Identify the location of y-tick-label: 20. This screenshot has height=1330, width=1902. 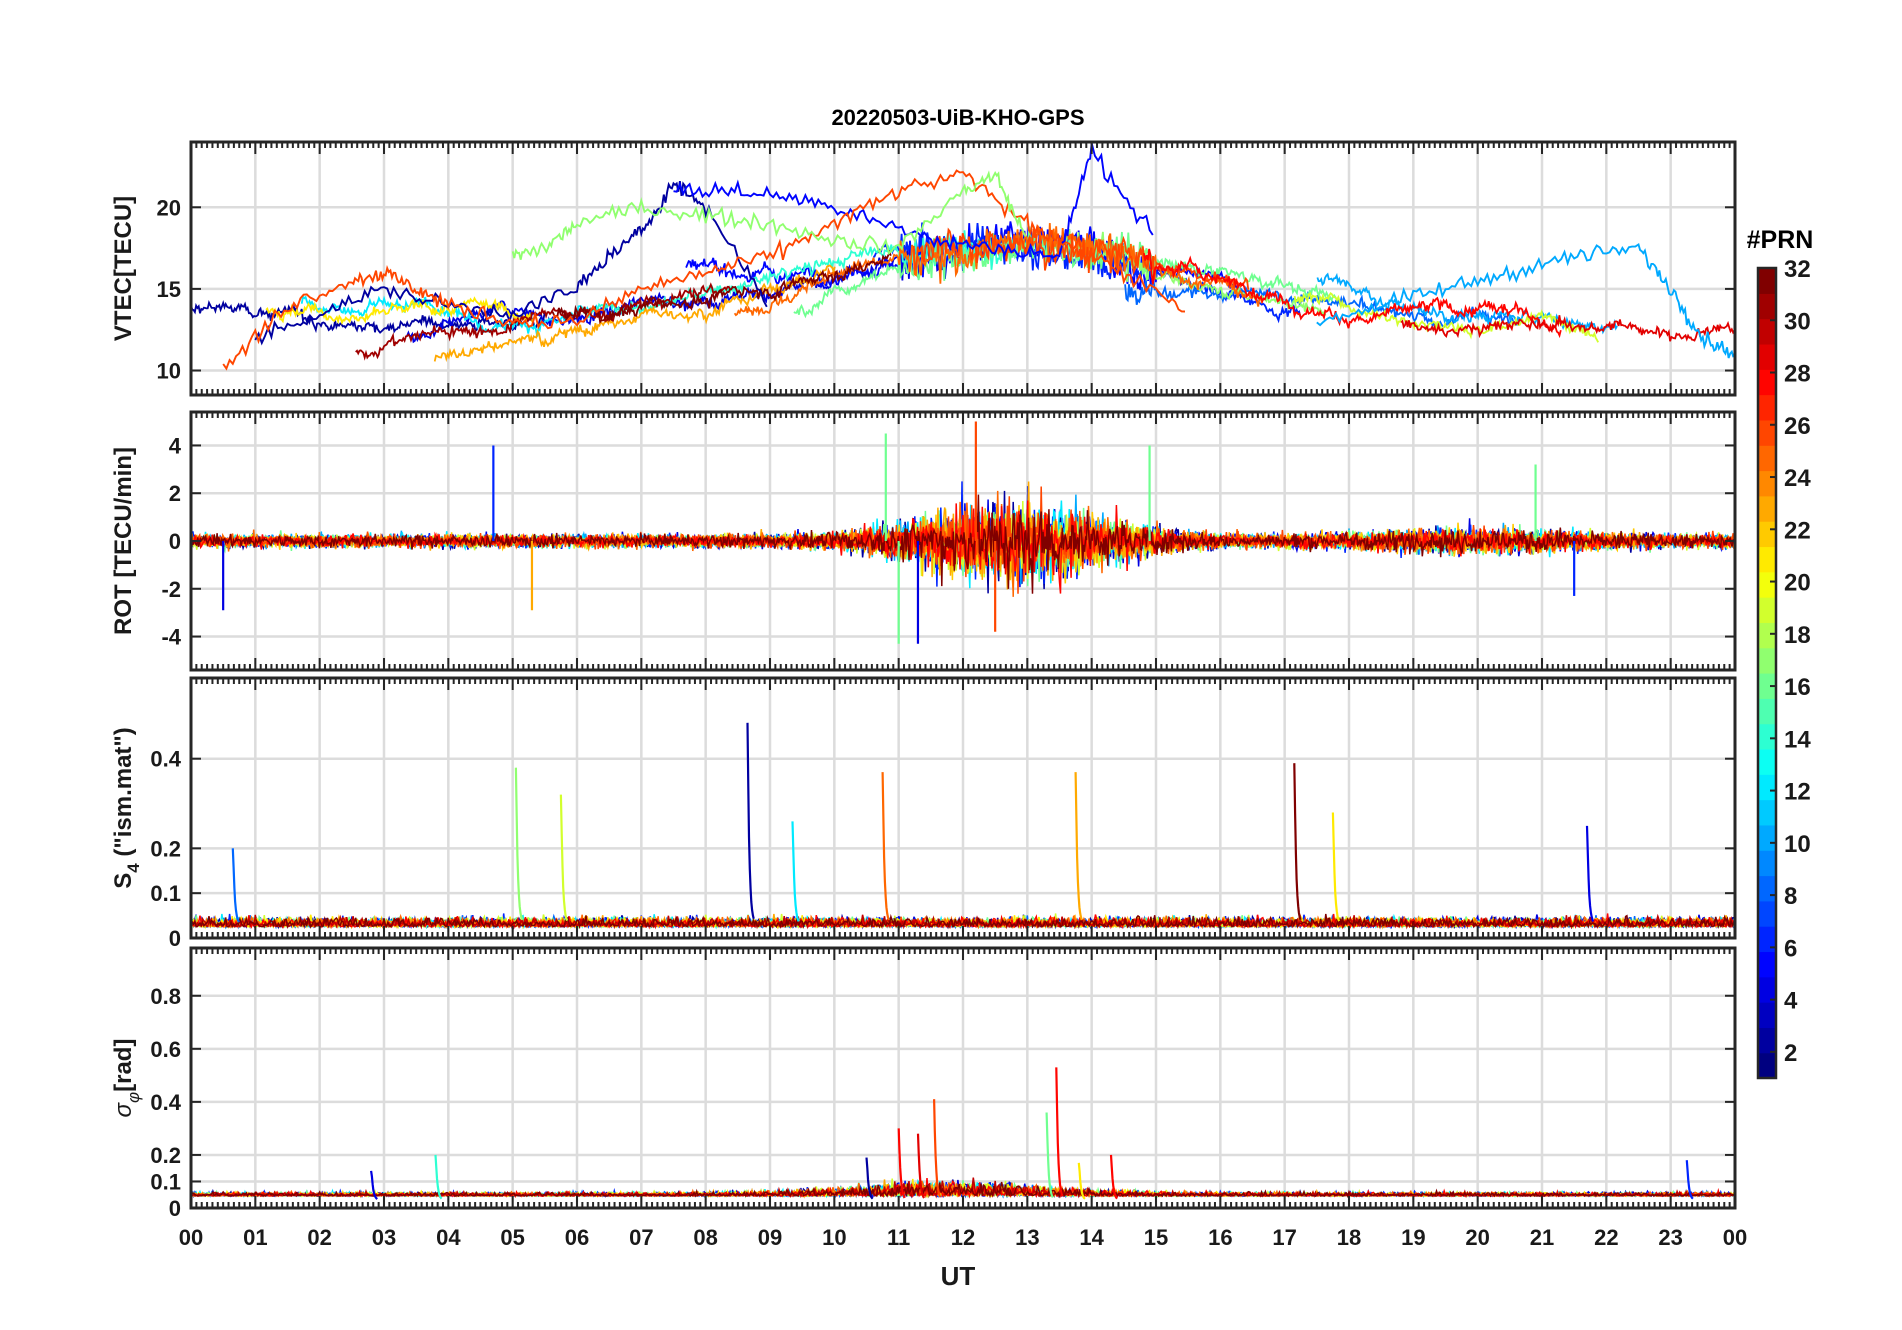
(169, 207).